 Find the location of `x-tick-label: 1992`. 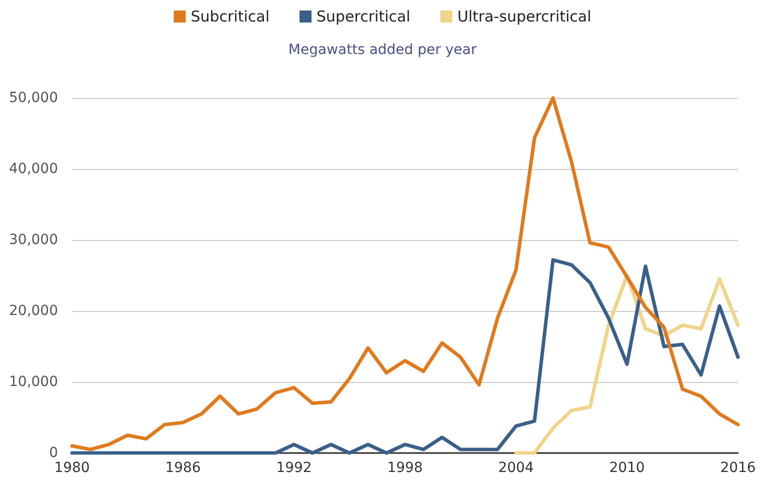

x-tick-label: 1992 is located at coordinates (294, 468).